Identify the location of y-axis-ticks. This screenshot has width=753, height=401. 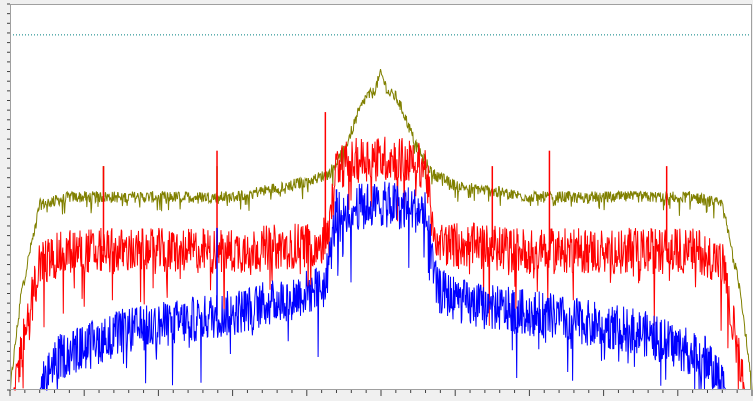
(8, 197).